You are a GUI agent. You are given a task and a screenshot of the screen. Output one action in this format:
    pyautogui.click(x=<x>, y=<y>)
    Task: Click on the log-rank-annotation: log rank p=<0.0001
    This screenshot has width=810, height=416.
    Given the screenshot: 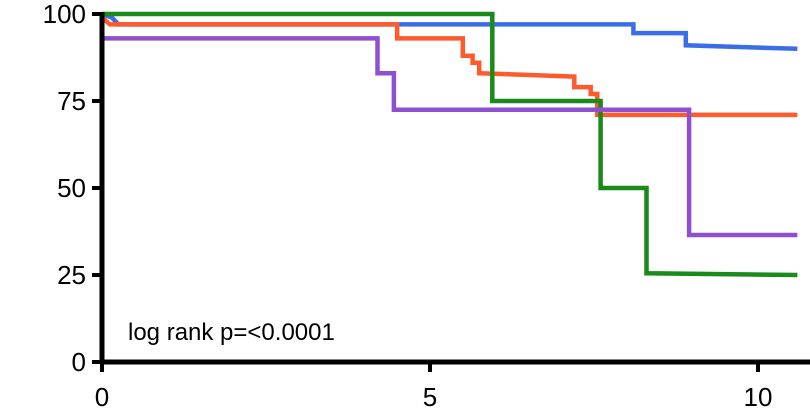 What is the action you would take?
    pyautogui.click(x=231, y=332)
    